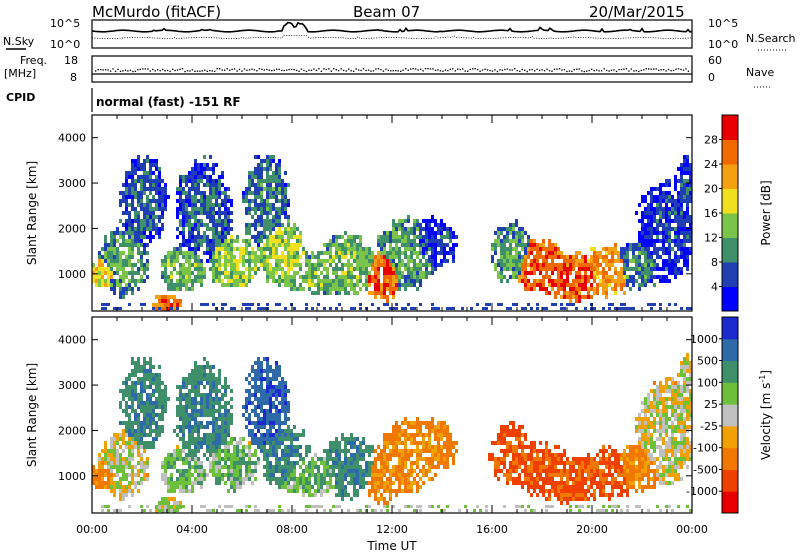 The width and height of the screenshot is (800, 554). What do you see at coordinates (714, 287) in the screenshot?
I see `colorbar-tick-label: 4` at bounding box center [714, 287].